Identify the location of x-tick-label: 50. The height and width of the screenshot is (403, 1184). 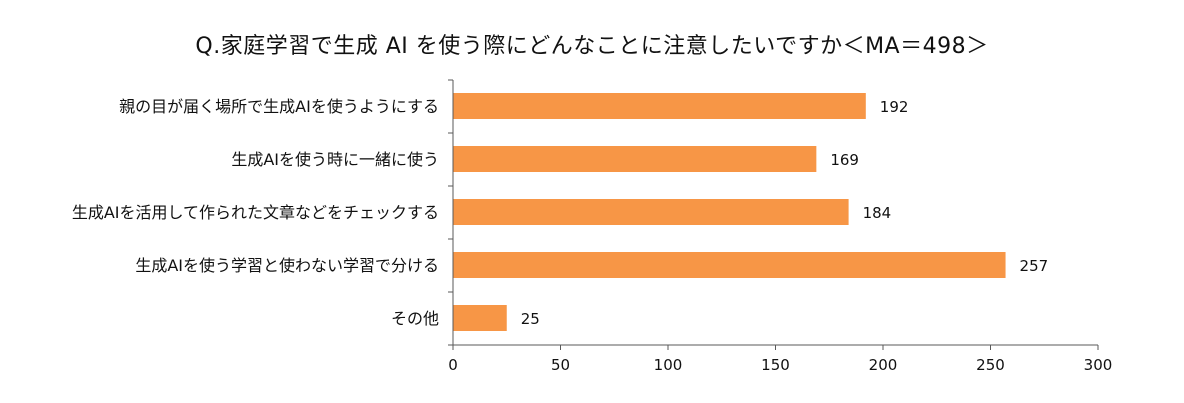
(560, 365).